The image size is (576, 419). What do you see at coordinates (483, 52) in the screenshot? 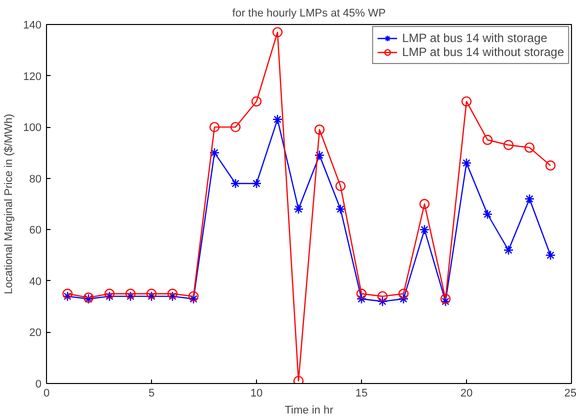
I see `legend-label: LMP at bus 14 without storage` at bounding box center [483, 52].